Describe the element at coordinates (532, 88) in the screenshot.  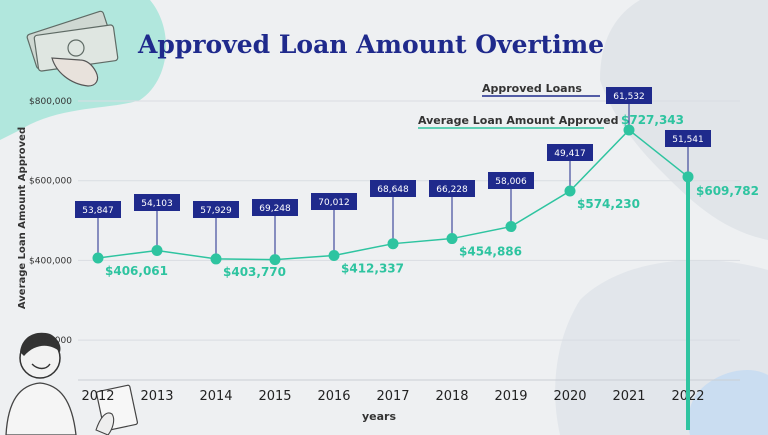
I see `legend-label-approved-loans: Approved Loans` at that location.